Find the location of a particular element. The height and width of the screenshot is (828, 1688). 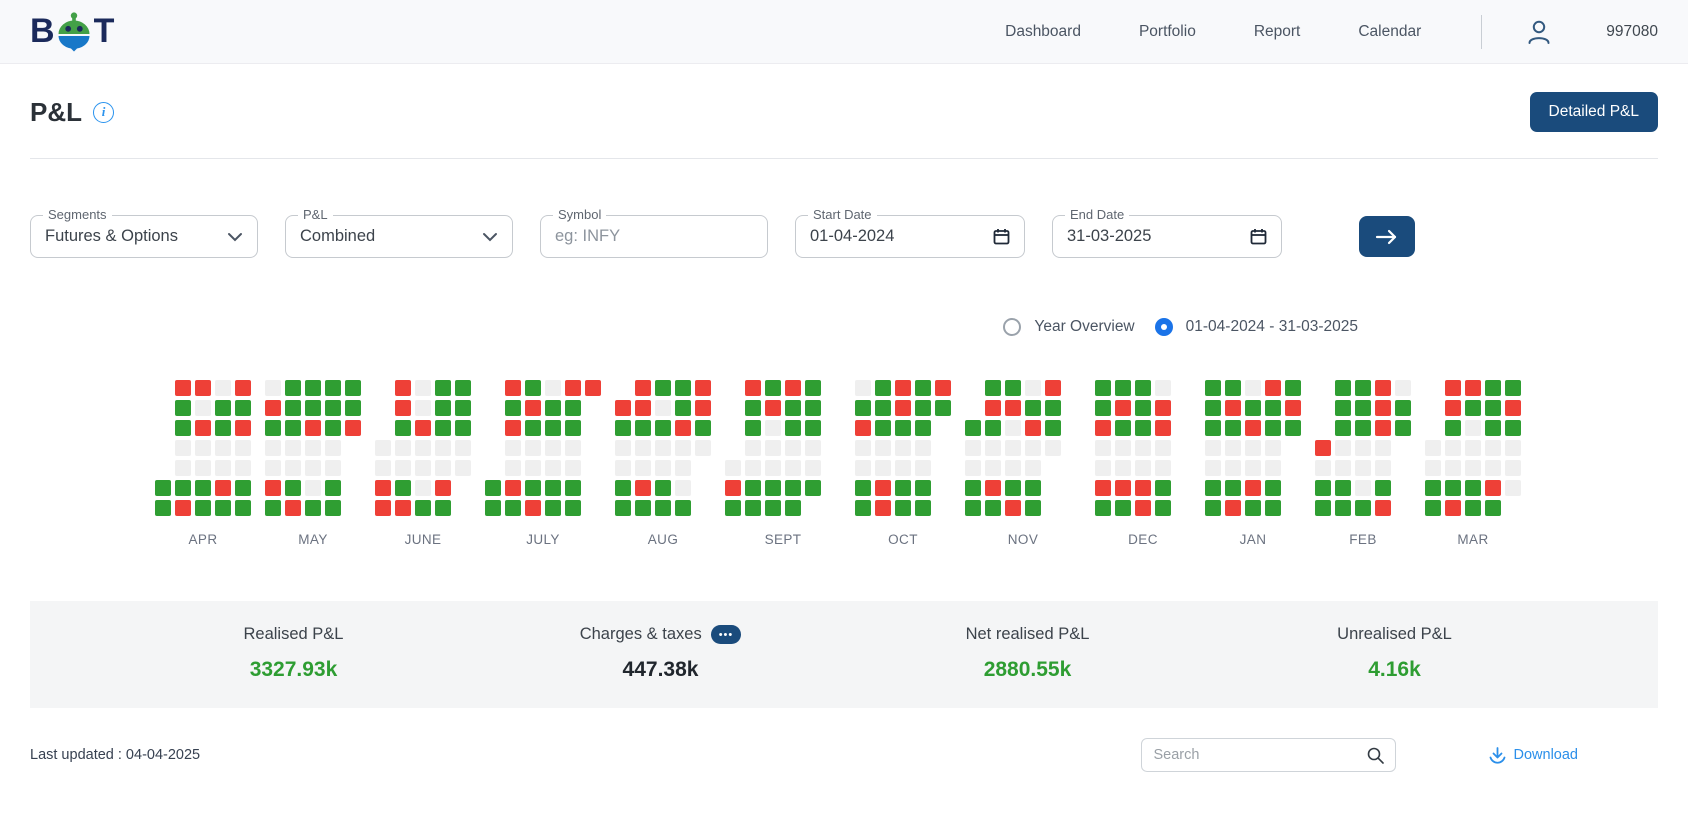

brand-logo: B T is located at coordinates (72, 31).